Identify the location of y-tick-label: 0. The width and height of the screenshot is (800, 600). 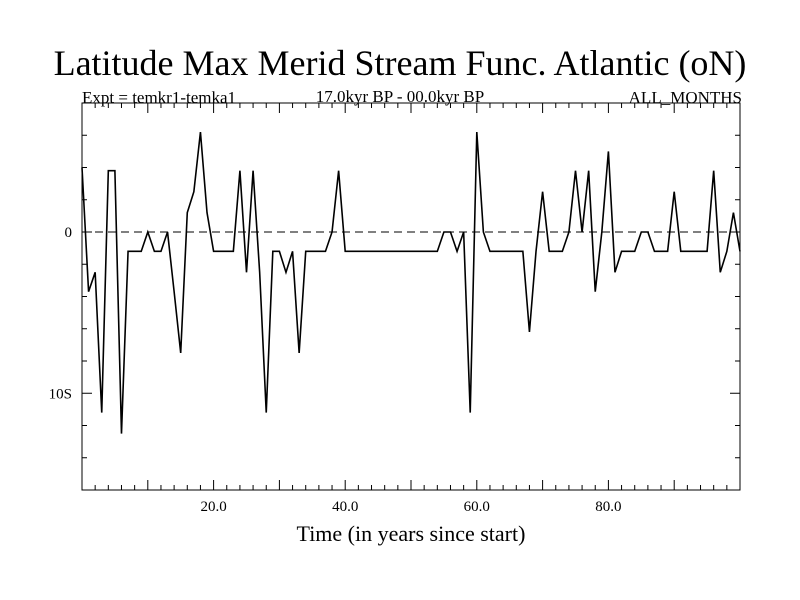
(69, 233).